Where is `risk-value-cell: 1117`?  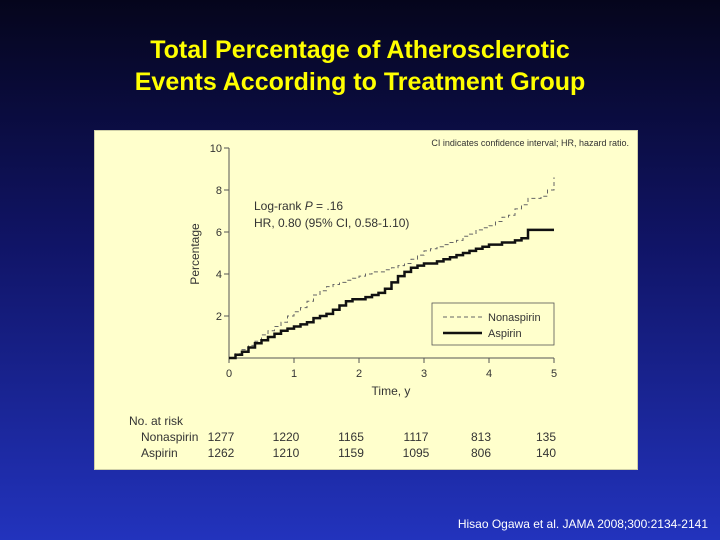 risk-value-cell: 1117 is located at coordinates (416, 437).